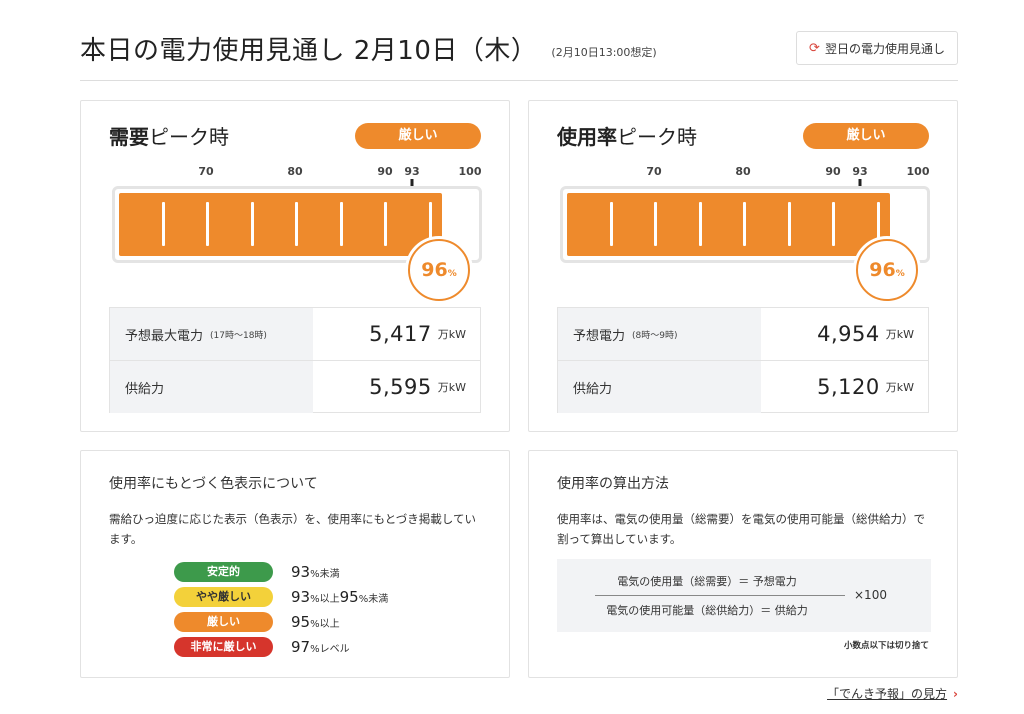 The image size is (1024, 714). What do you see at coordinates (315, 623) in the screenshot?
I see `legend-value: 95%以上` at bounding box center [315, 623].